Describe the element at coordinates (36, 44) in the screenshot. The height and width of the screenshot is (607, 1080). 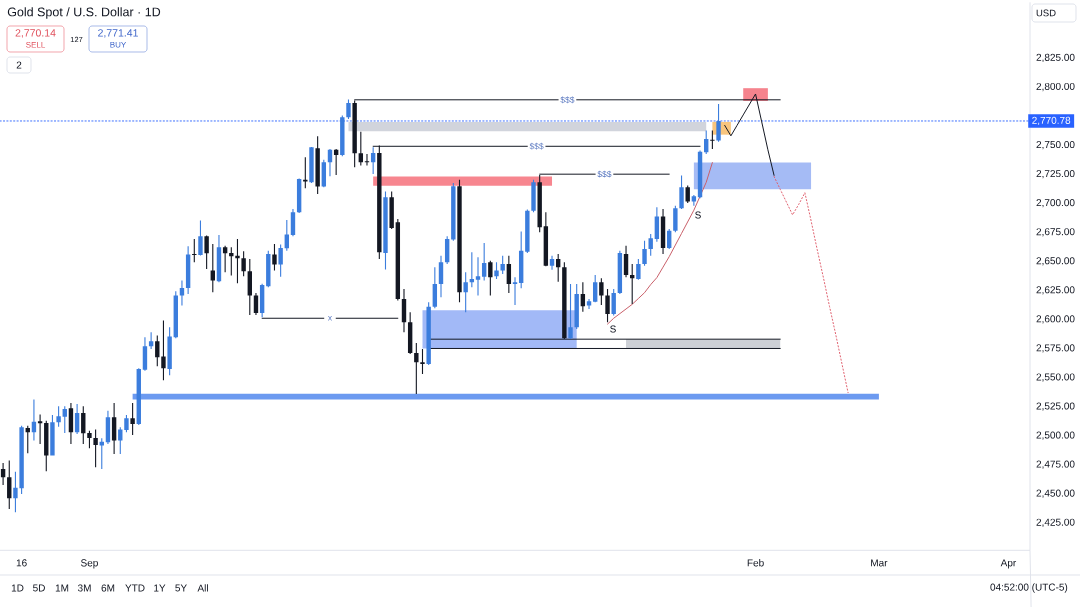
I see `annotation: SELL` at that location.